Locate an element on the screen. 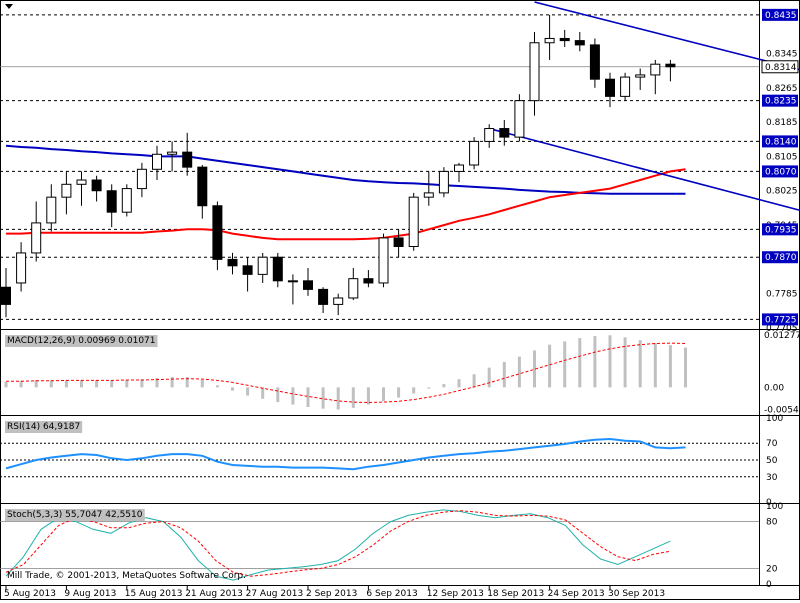  trendline is located at coordinates (644, 182).